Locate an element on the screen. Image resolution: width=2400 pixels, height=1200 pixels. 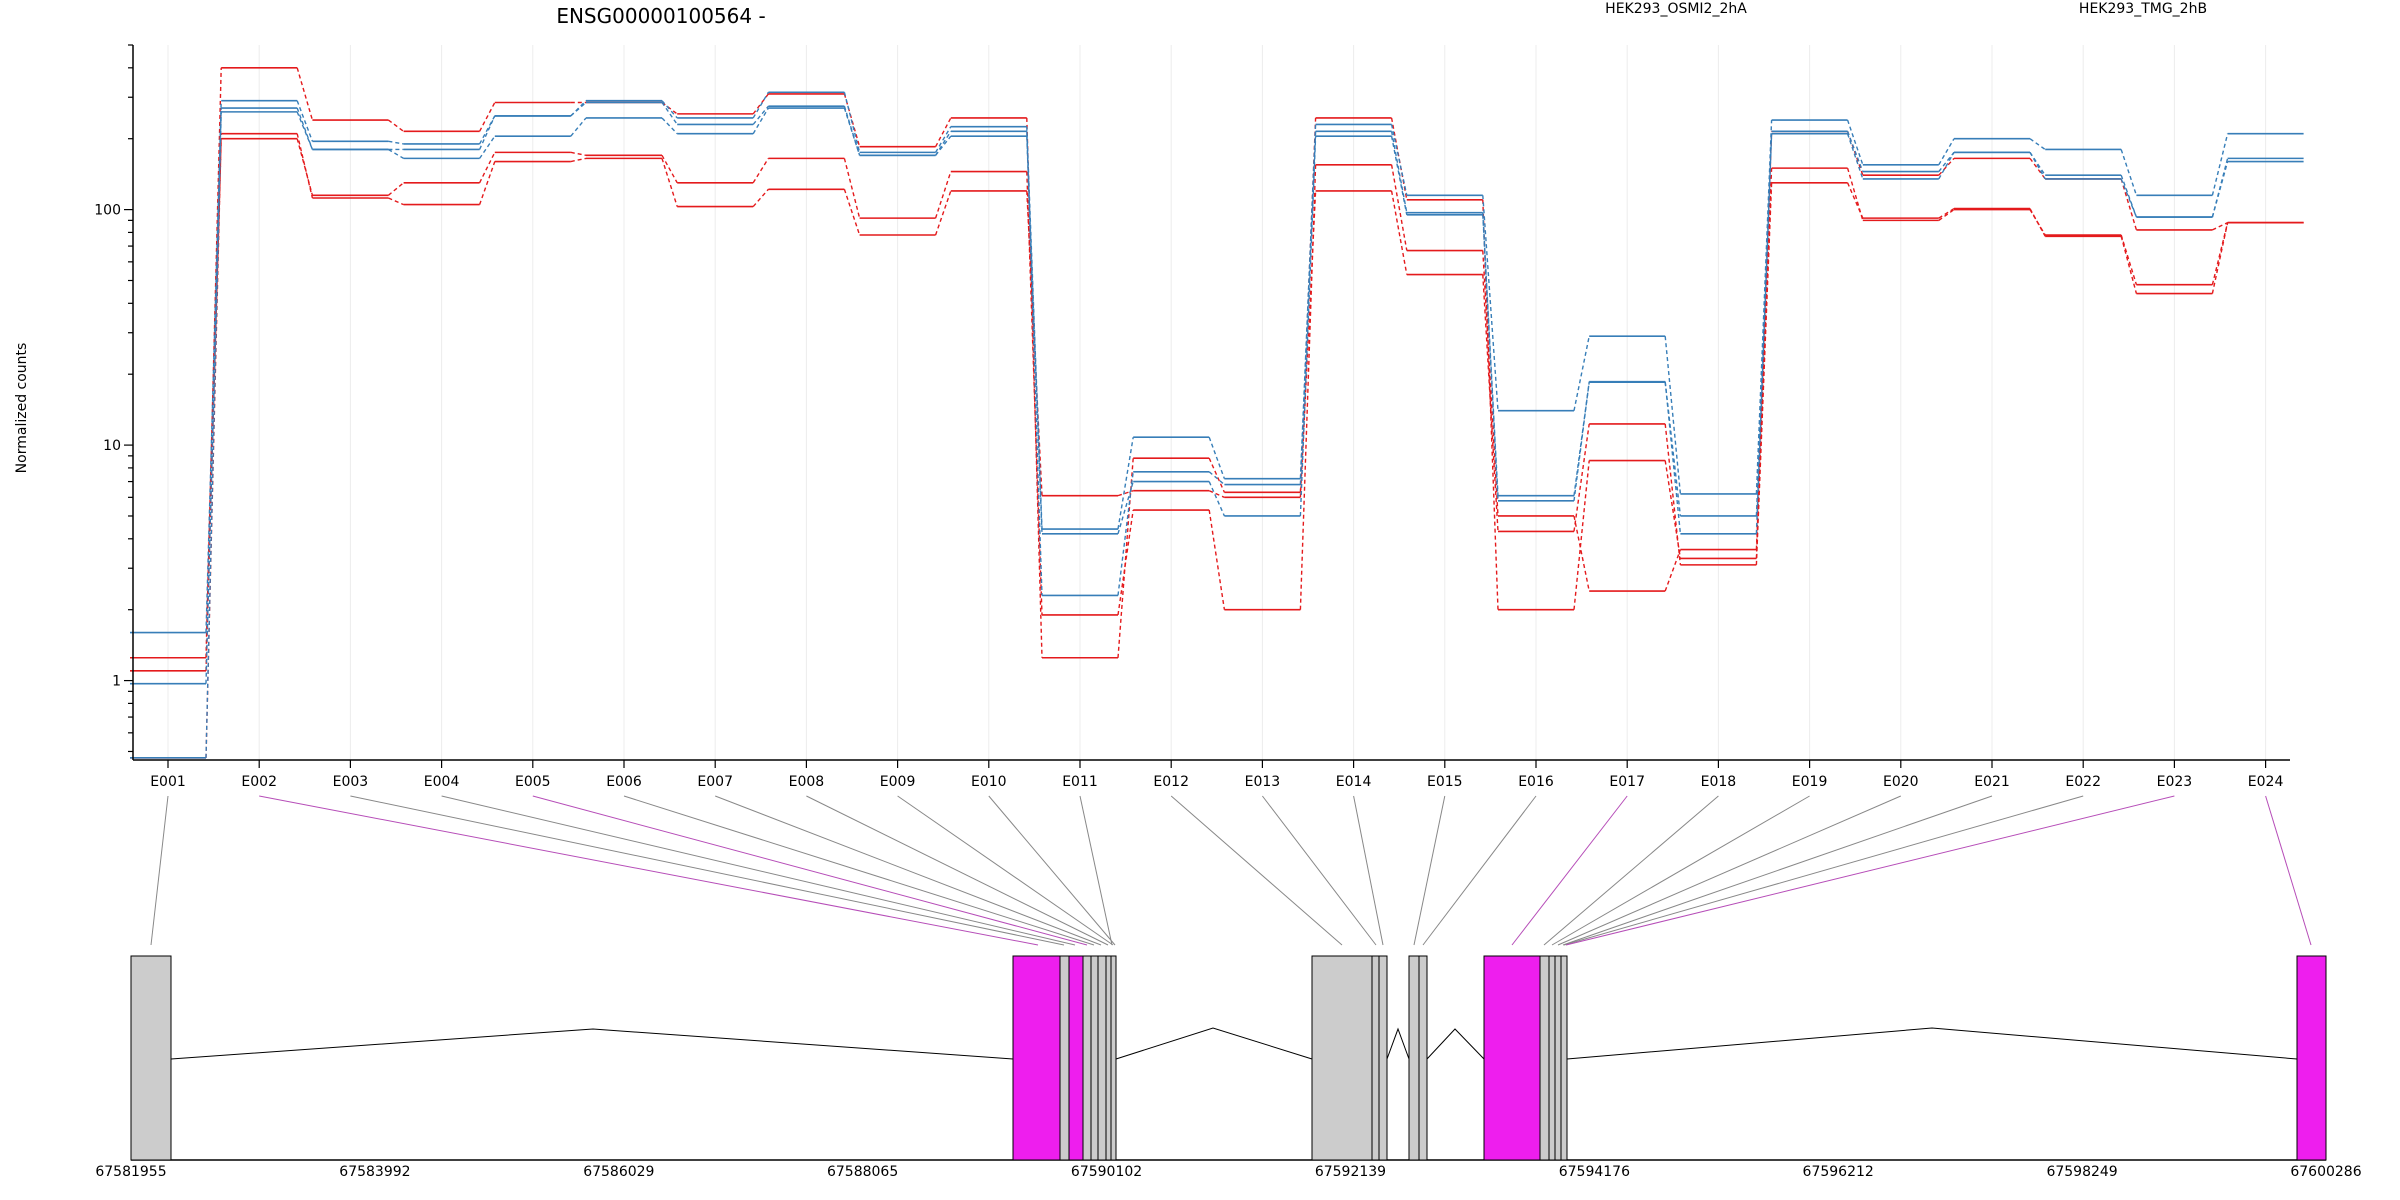
y-axis-label: Normalized counts is located at coordinates (22, 408).